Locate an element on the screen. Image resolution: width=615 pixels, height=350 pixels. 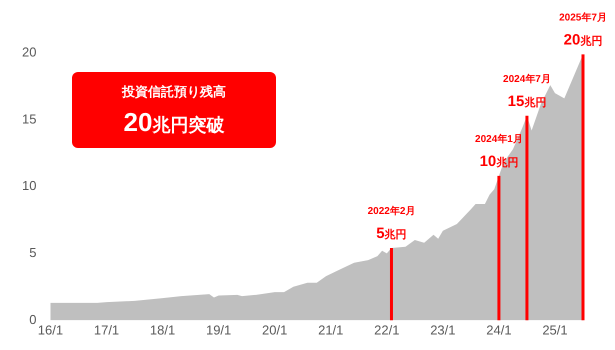
annotation: 2024年7月 is located at coordinates (527, 78).